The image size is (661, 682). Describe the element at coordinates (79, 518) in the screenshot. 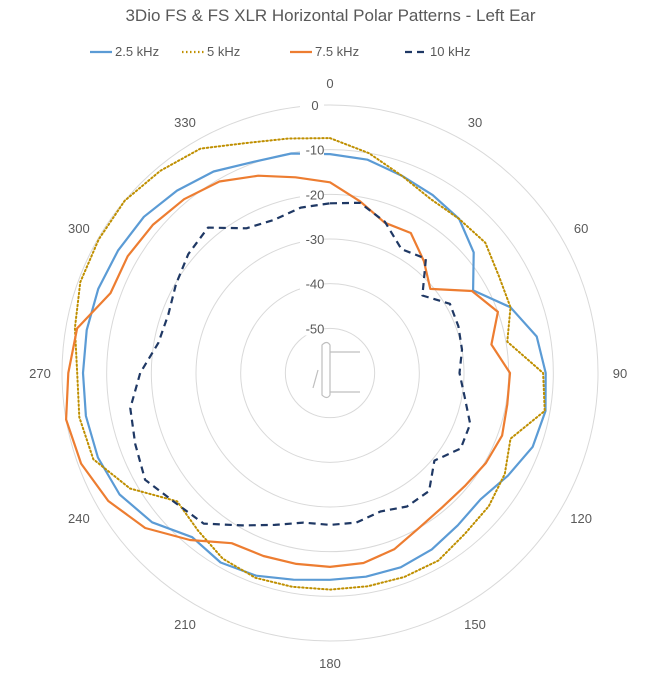

I see `angle-tick-label: 240` at that location.